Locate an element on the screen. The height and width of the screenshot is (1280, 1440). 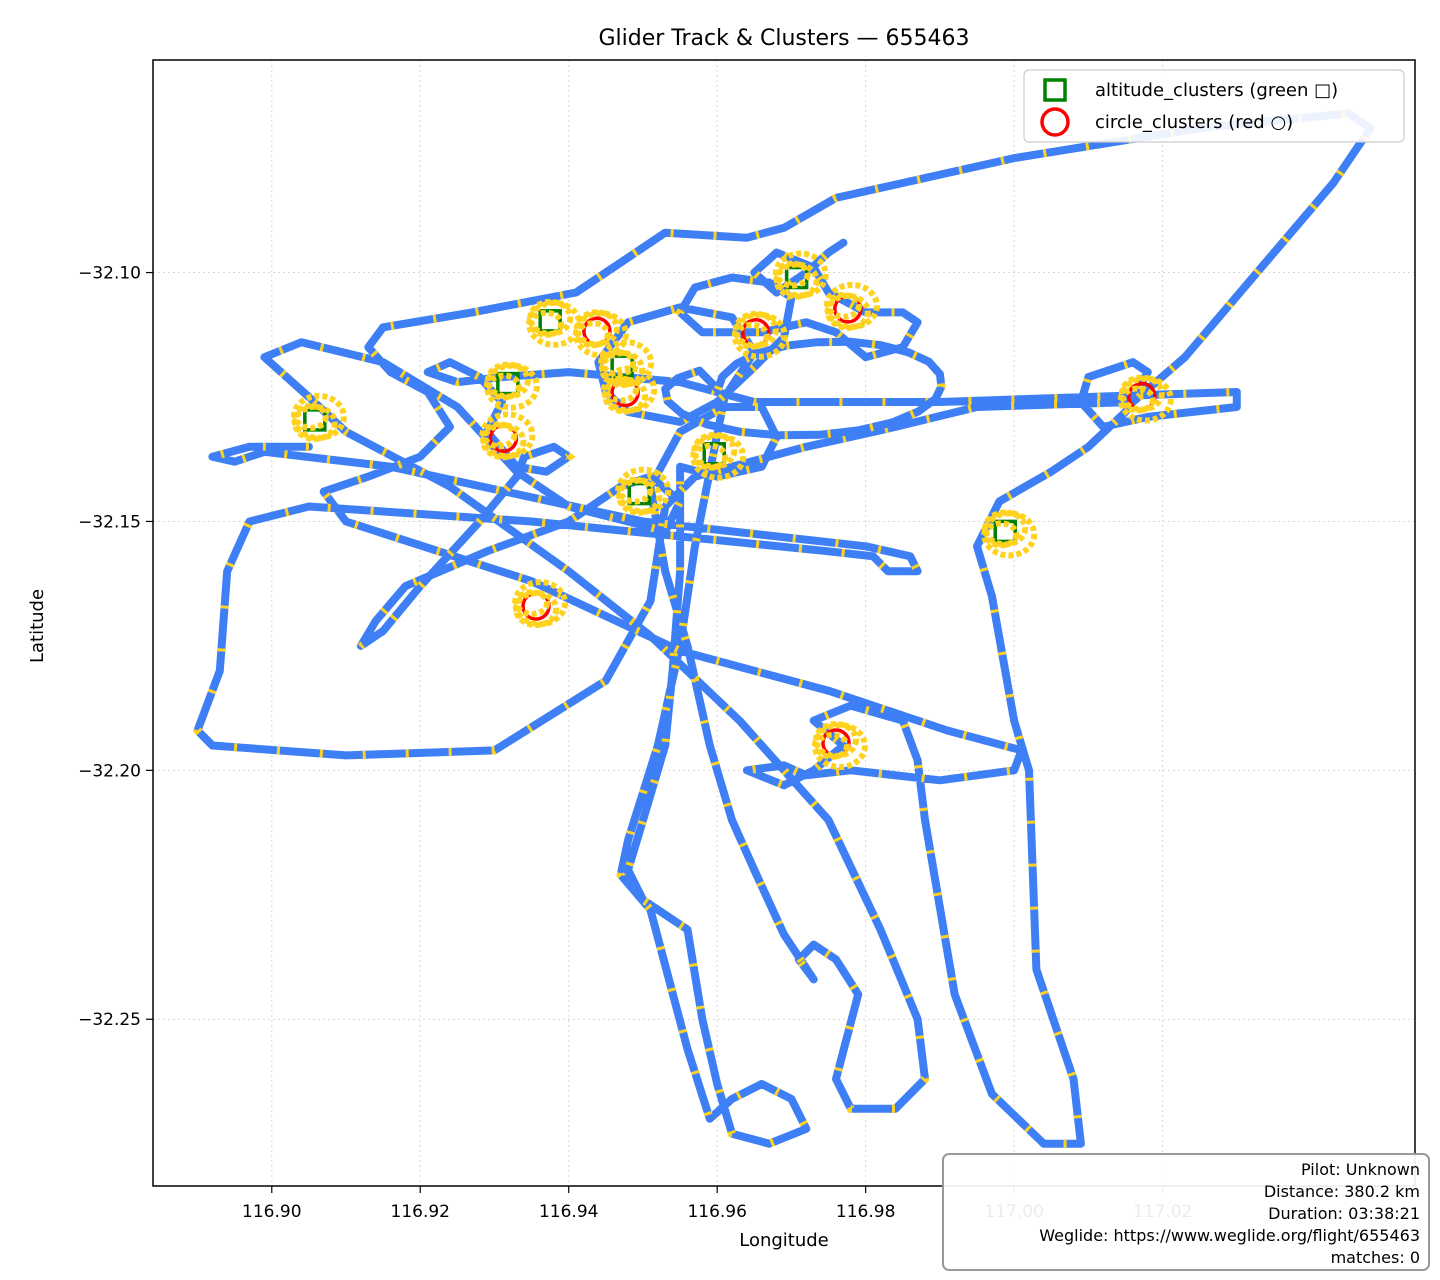
matches-text: matches: 0 is located at coordinates (1375, 1257).